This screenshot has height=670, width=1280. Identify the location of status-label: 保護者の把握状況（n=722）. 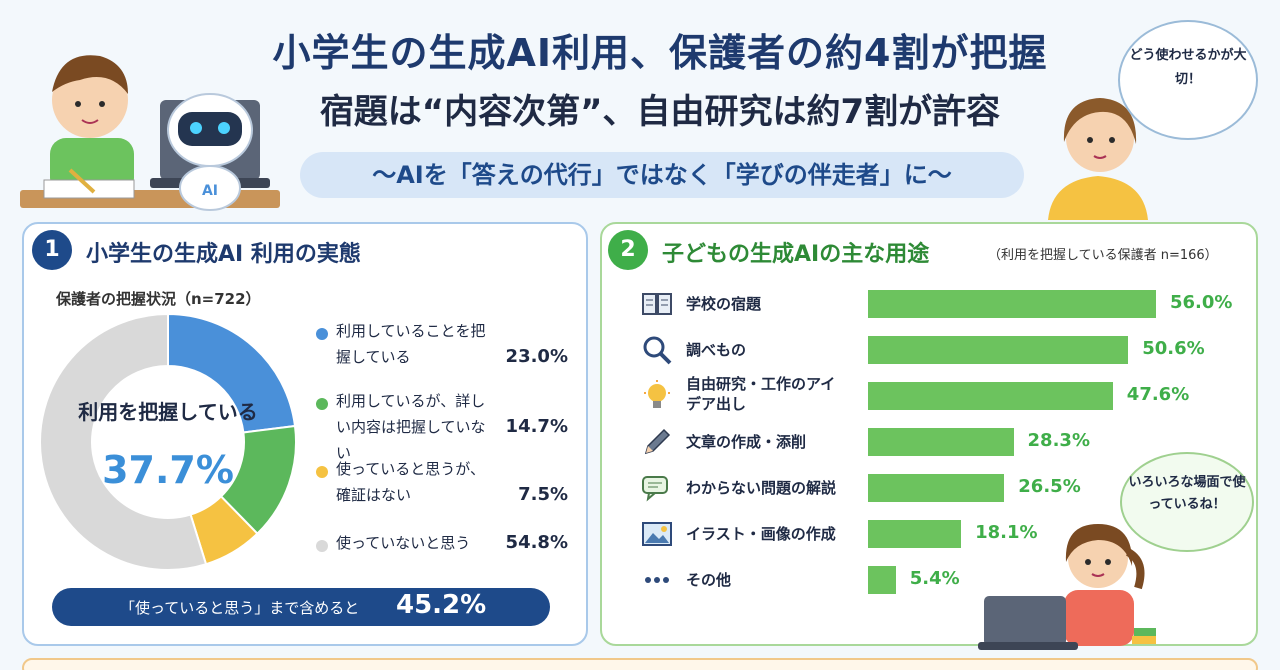
(158, 299).